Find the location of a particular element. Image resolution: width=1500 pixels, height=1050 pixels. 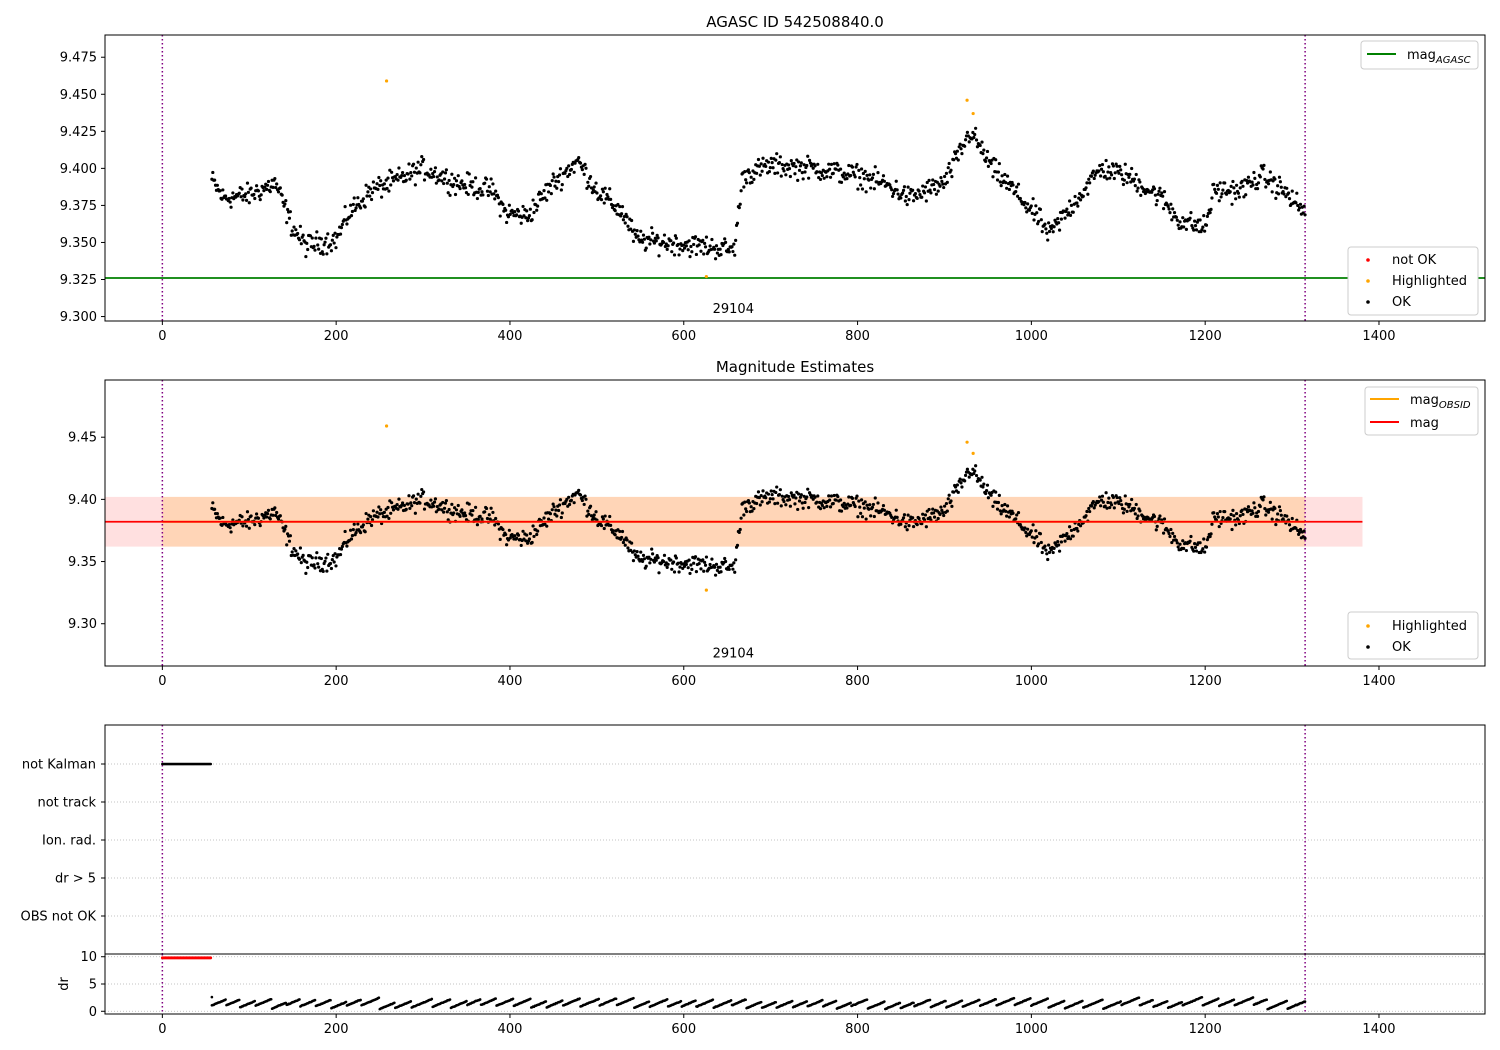

dr-data-layer is located at coordinates (795, 984).